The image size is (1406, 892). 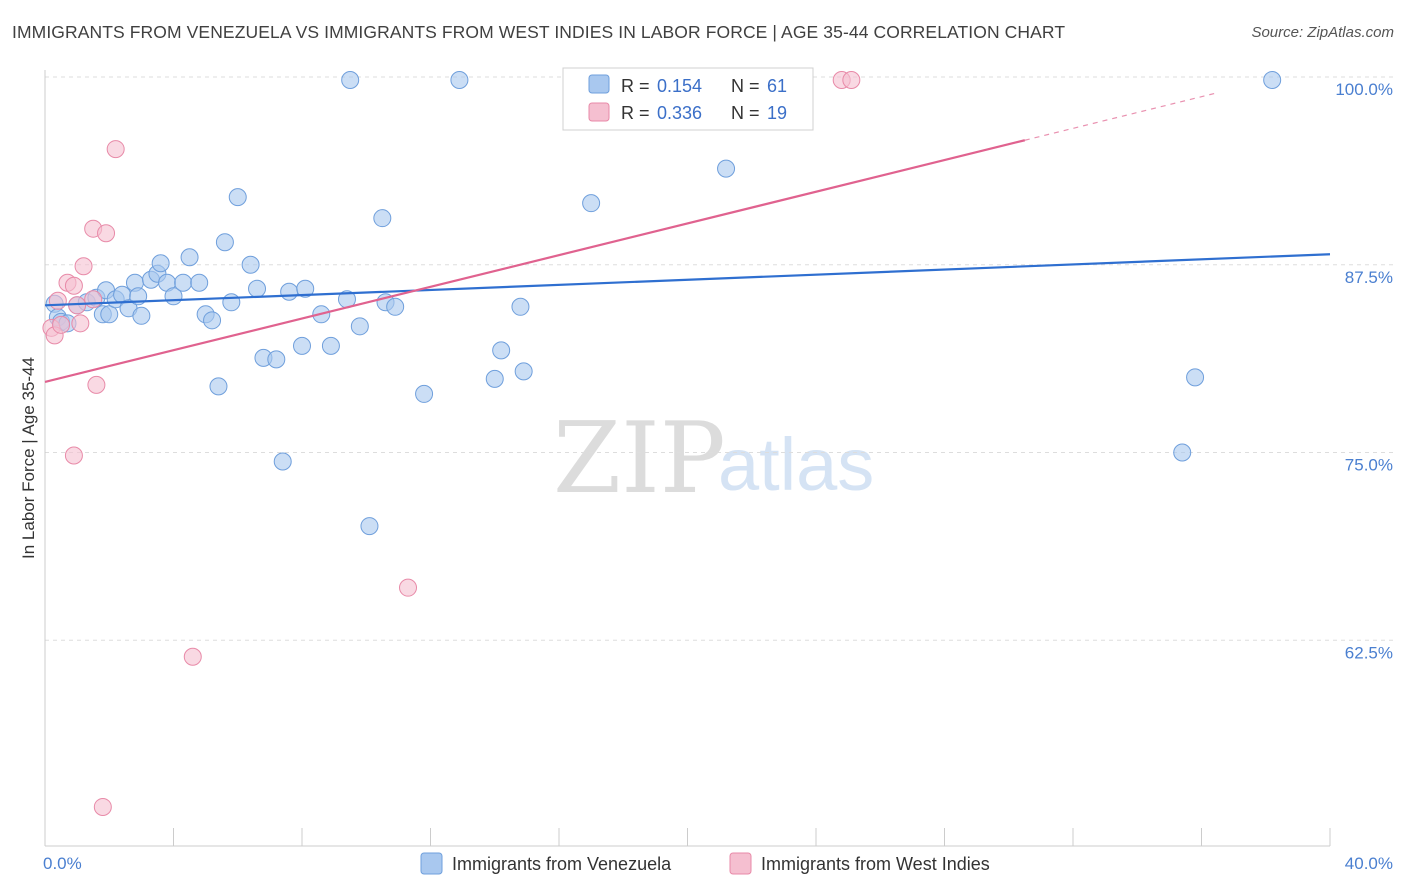 What do you see at coordinates (635, 113) in the screenshot?
I see `legend-r-label-west-indies: R =` at bounding box center [635, 113].